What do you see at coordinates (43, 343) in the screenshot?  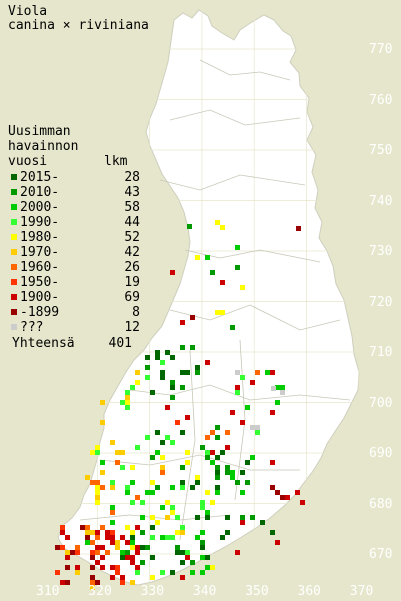 I see `legend-total-label: Yhteensä` at bounding box center [43, 343].